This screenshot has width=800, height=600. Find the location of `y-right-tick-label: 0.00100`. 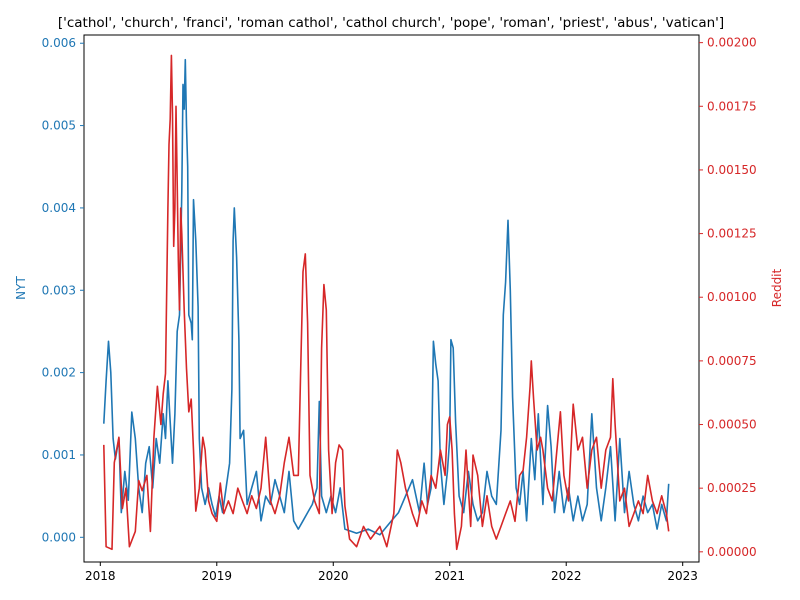

y-right-tick-label: 0.00100 is located at coordinates (732, 297).